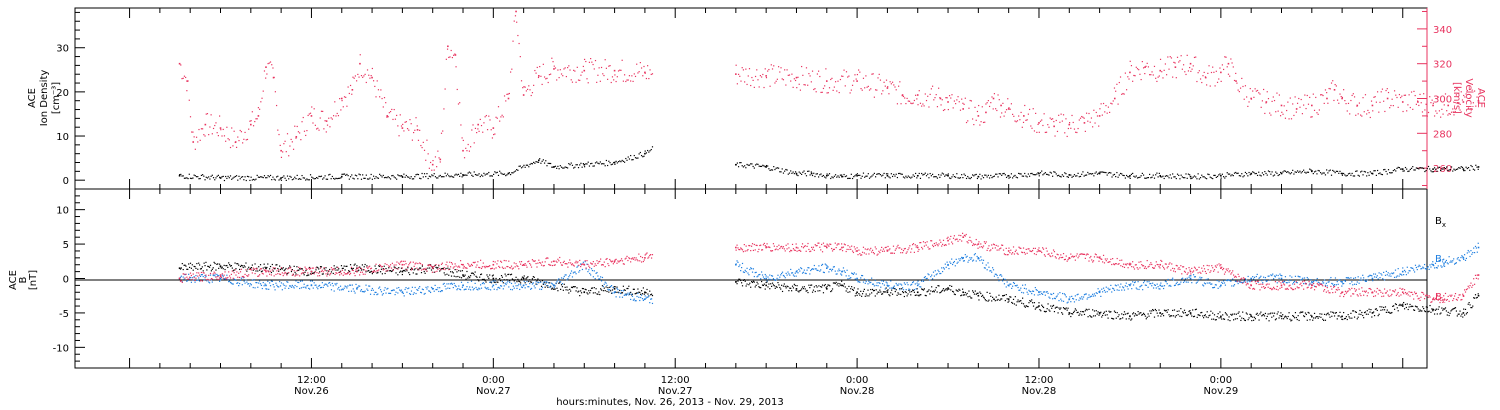 This screenshot has width=1500, height=410. I want to click on bx-point, so click(220, 266).